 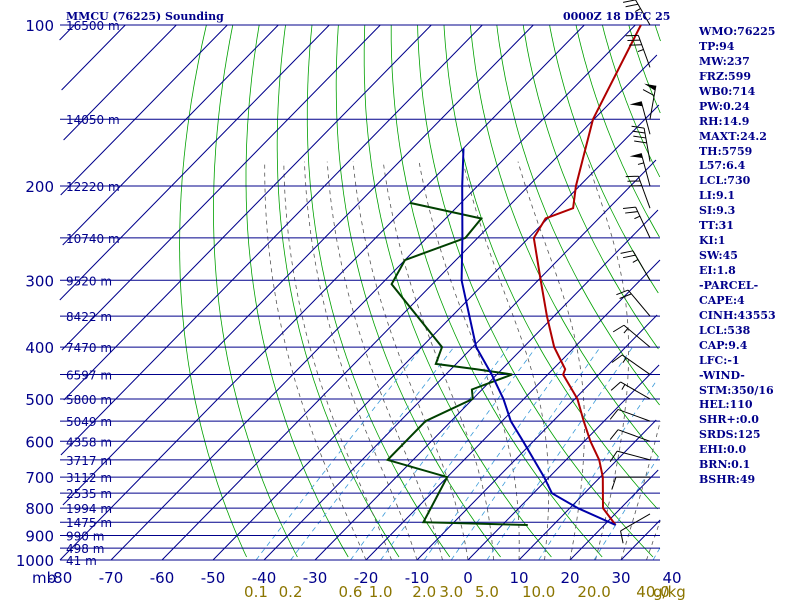 I want to click on pressure-tick-label: 600, so click(x=39, y=442).